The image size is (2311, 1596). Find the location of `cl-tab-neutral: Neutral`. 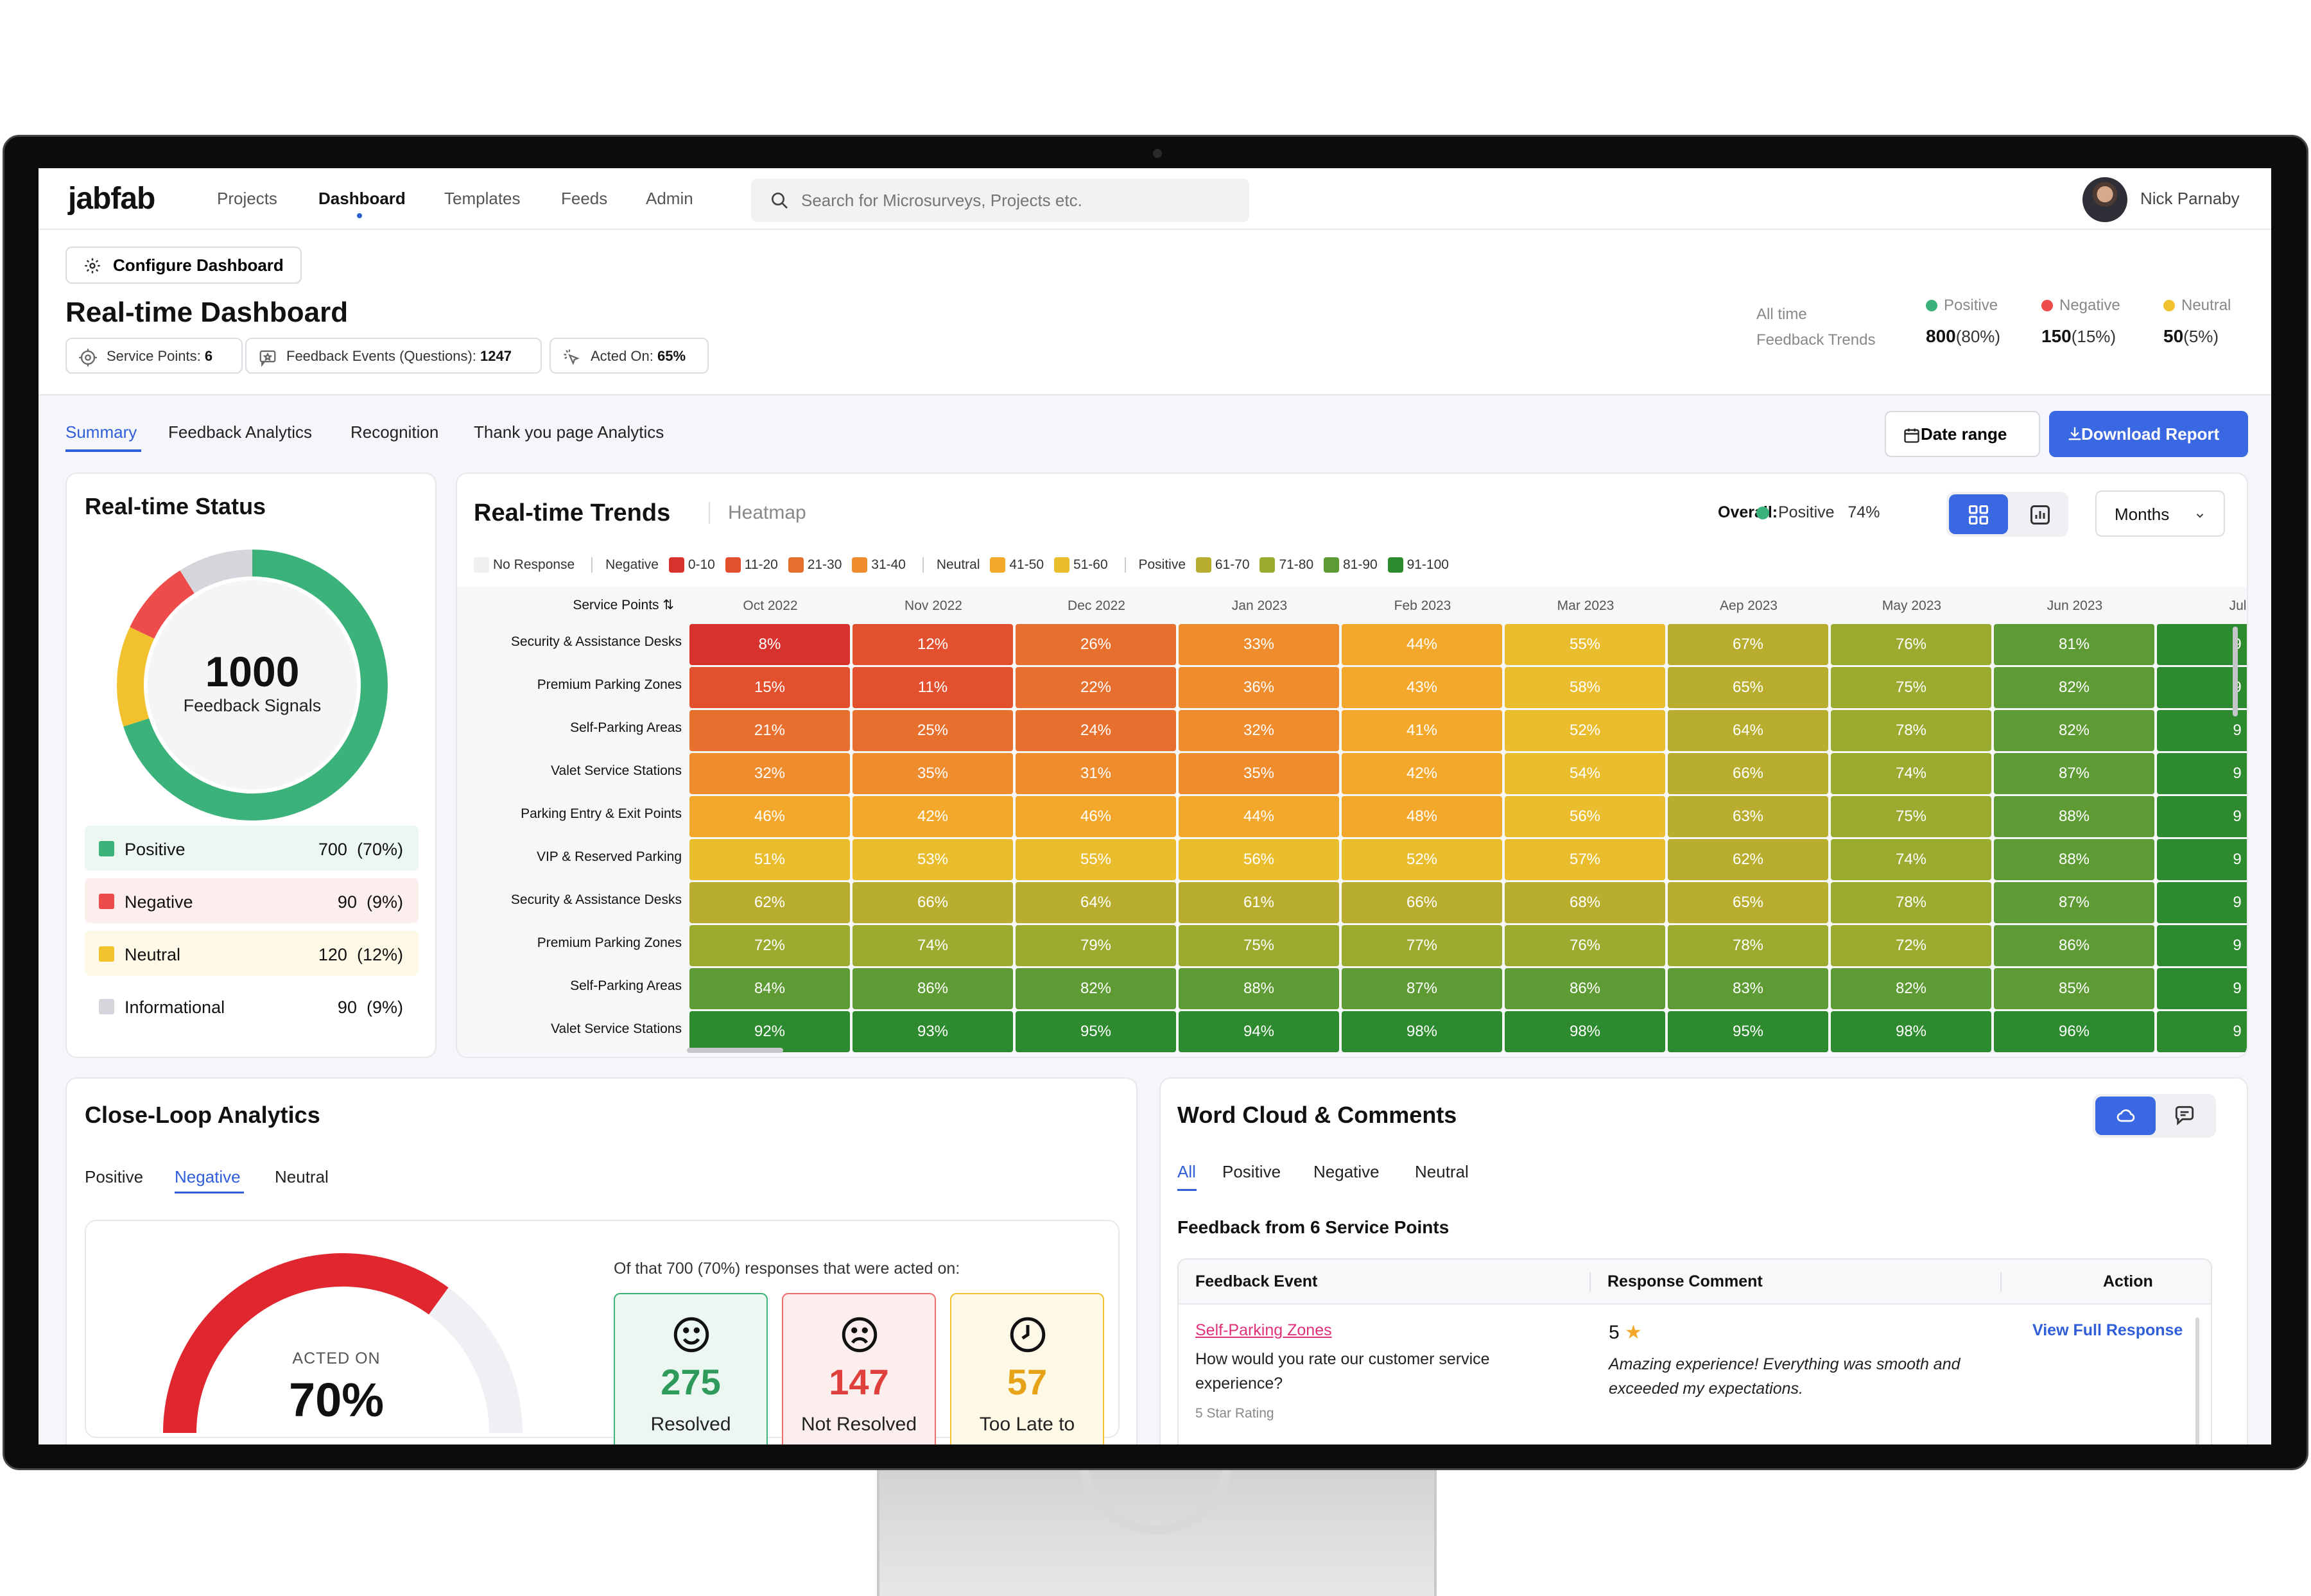

cl-tab-neutral: Neutral is located at coordinates (302, 1176).